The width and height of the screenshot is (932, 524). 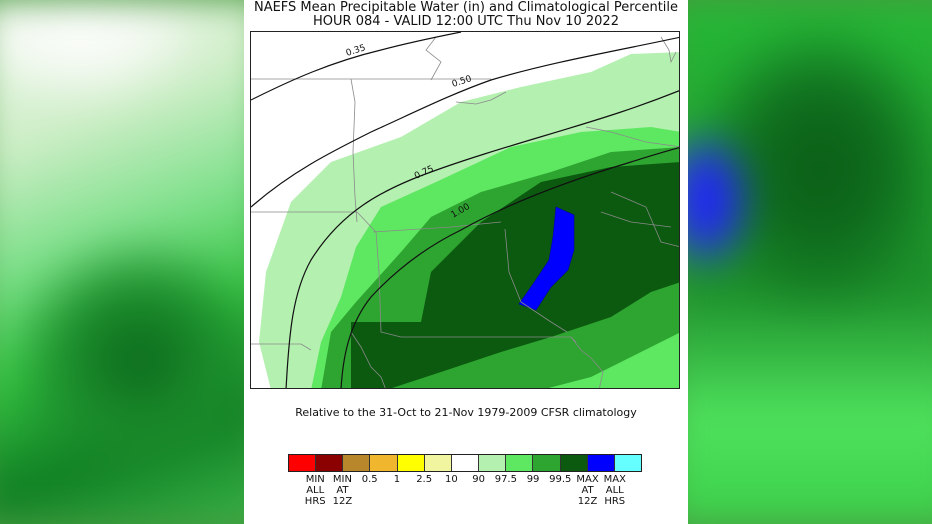 I want to click on legend-label-2: 0.5, so click(x=369, y=479).